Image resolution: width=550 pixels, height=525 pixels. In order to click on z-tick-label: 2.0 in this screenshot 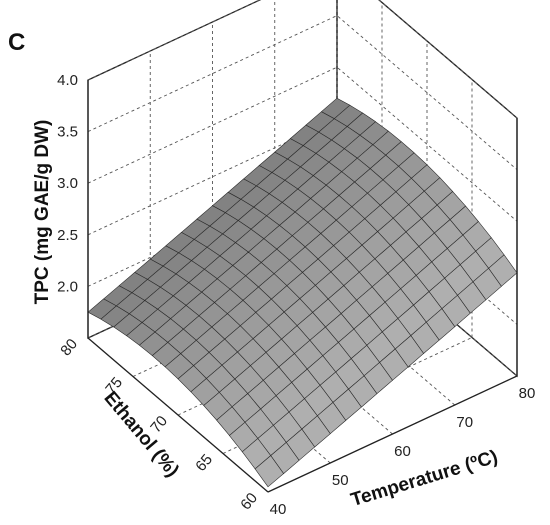, I will do `click(67, 286)`.